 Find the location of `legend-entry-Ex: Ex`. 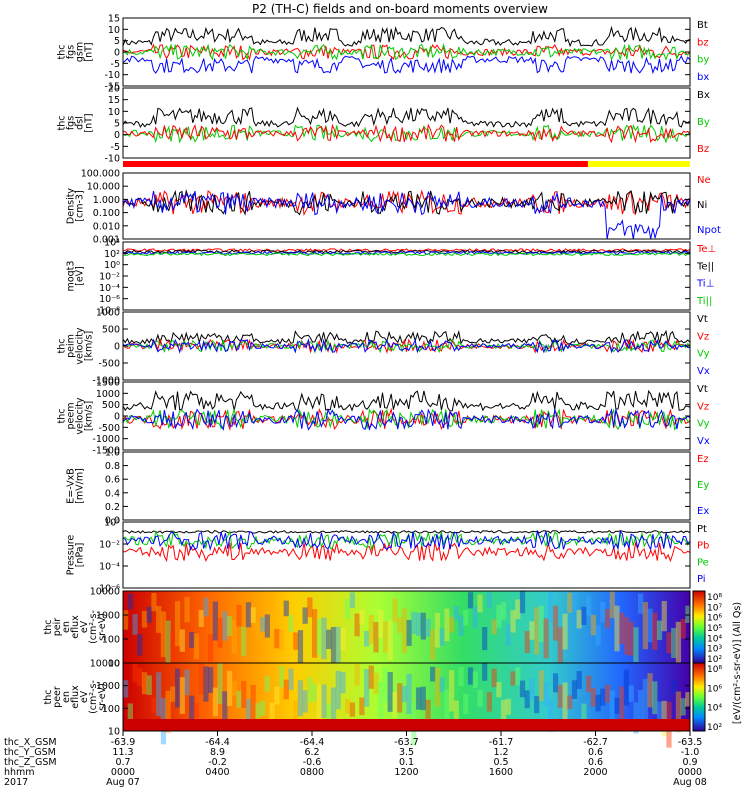

legend-entry-Ex: Ex is located at coordinates (703, 511).